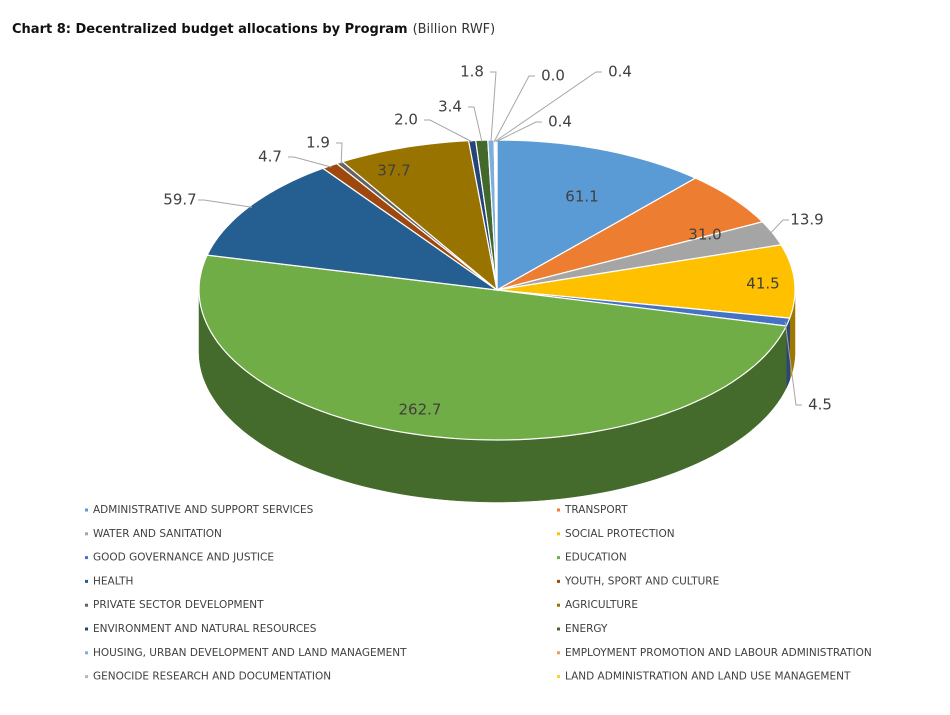 This screenshot has height=715, width=950. What do you see at coordinates (450, 107) in the screenshot?
I see `data-label: 3.4` at bounding box center [450, 107].